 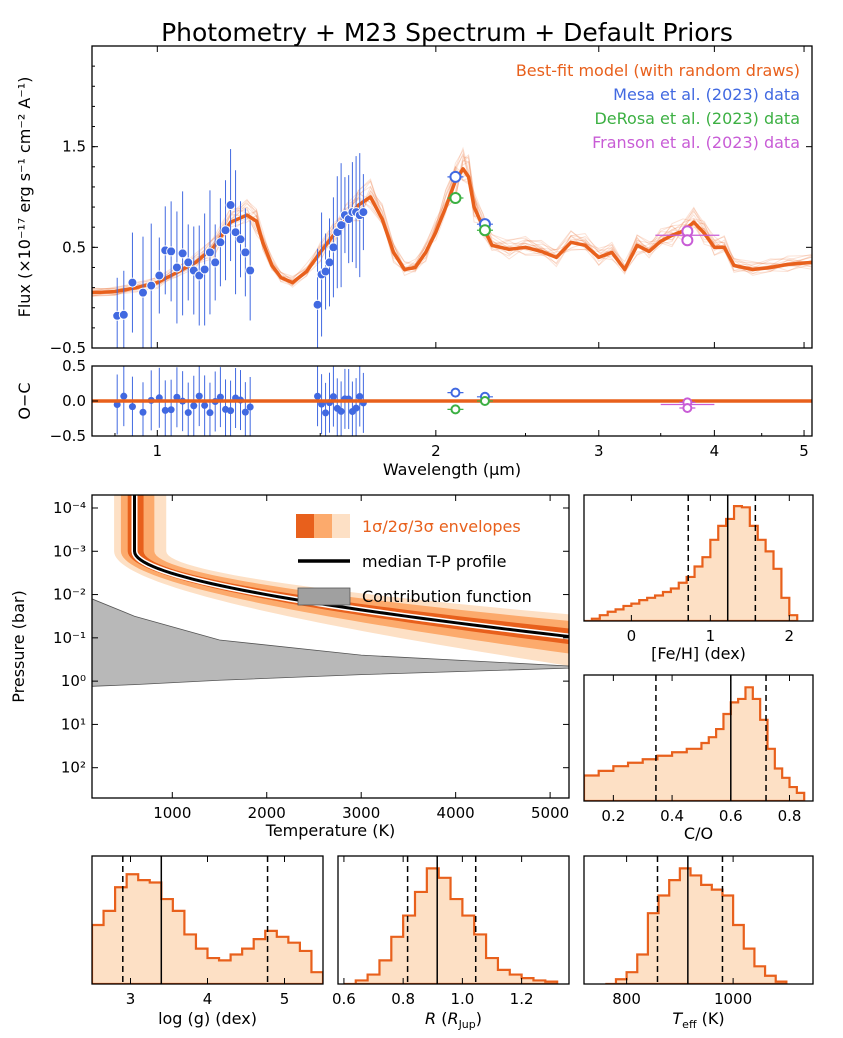 What do you see at coordinates (330, 830) in the screenshot?
I see `tp-xlabel: Temperature (K)` at bounding box center [330, 830].